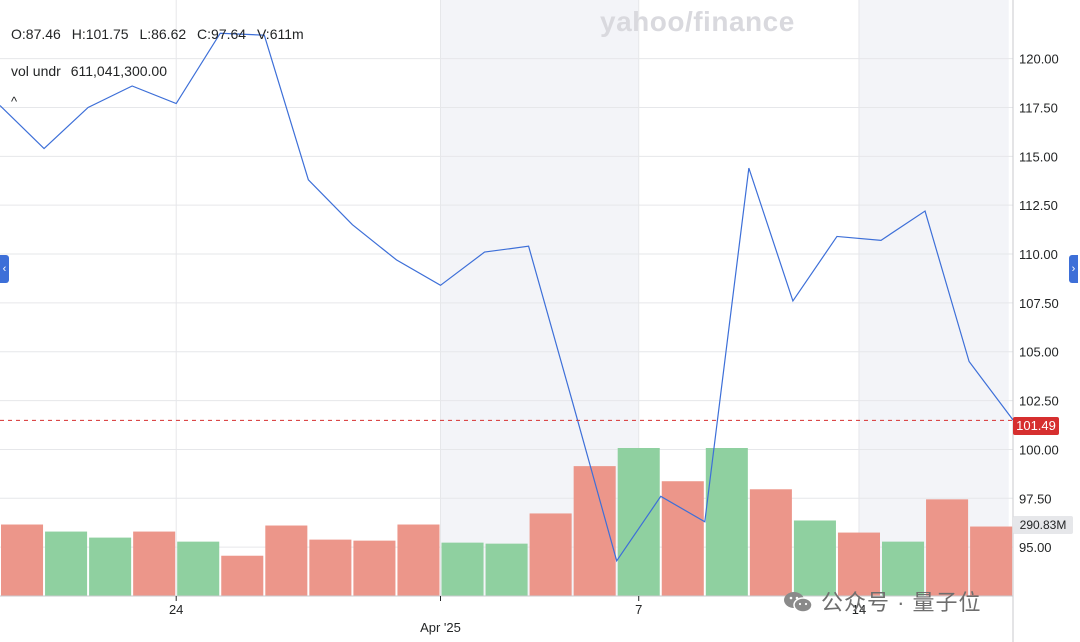 The image size is (1080, 642). Describe the element at coordinates (638, 609) in the screenshot. I see `x-tick-label: 7` at that location.